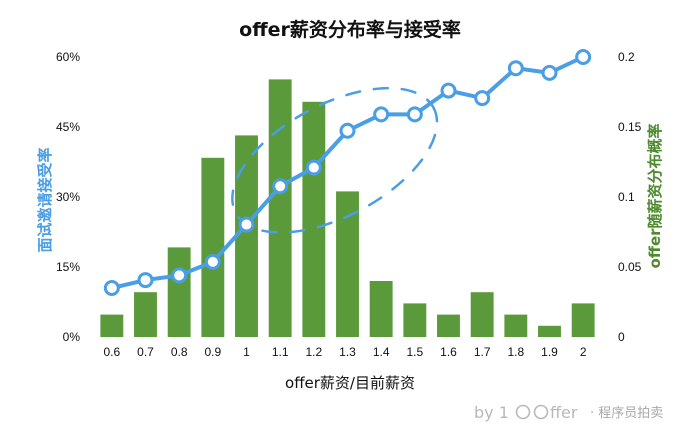 The height and width of the screenshot is (430, 700). I want to click on x-tick-label: 1.8, so click(515, 352).